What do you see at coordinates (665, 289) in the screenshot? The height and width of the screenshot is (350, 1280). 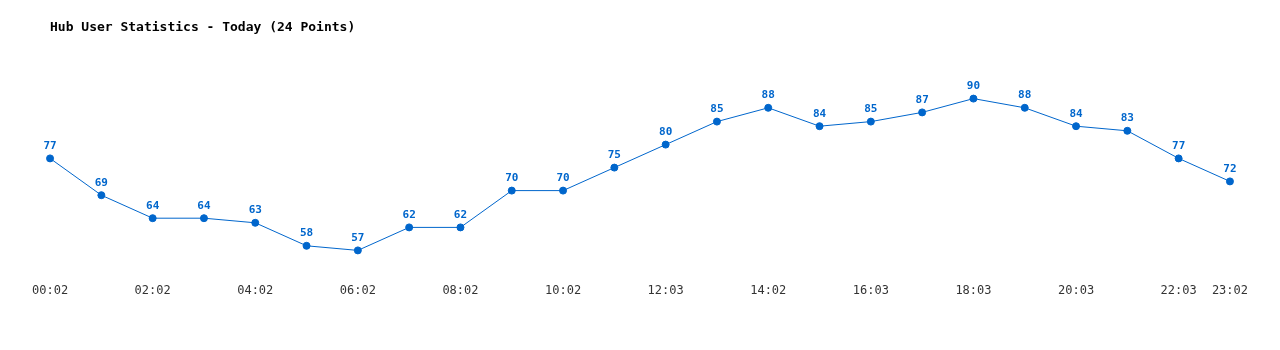 I see `x-tick-label: 12:03` at bounding box center [665, 289].